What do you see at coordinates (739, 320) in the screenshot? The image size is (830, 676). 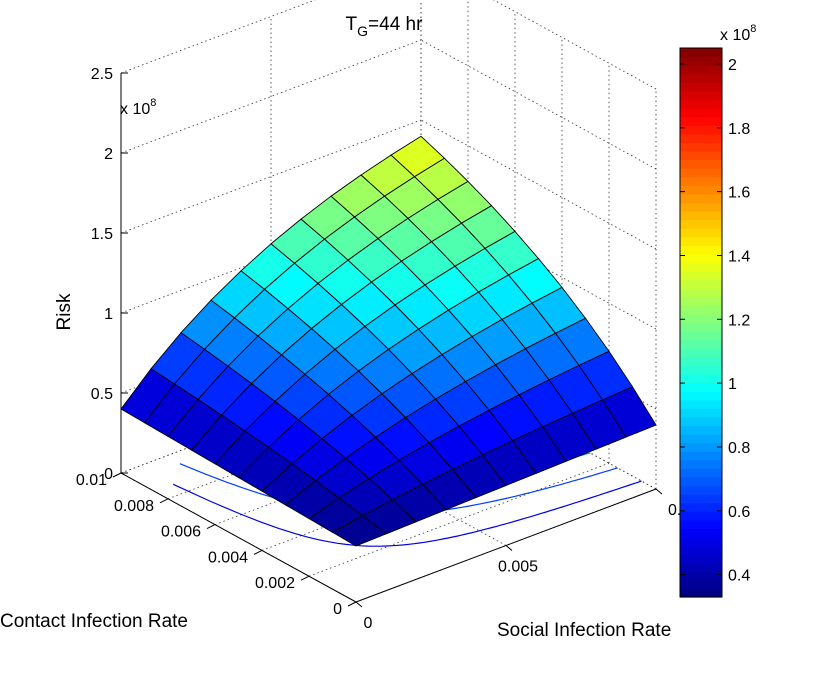 I see `colorbar-tick-label: 1.2` at bounding box center [739, 320].